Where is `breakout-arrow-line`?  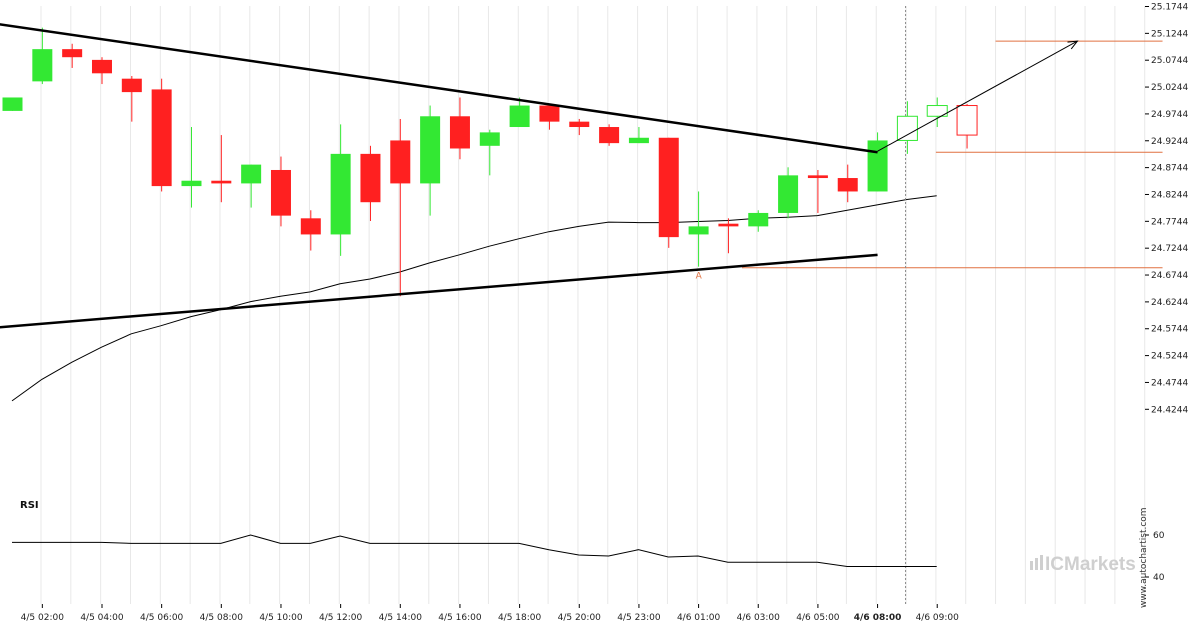 breakout-arrow-line is located at coordinates (977, 96).